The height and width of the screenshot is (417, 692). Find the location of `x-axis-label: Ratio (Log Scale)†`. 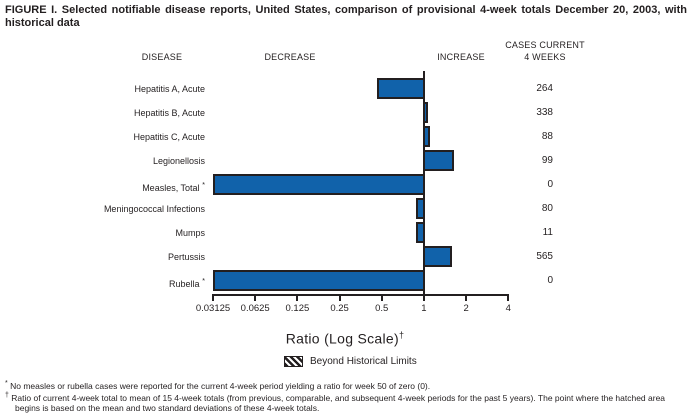

x-axis-label: Ratio (Log Scale)† is located at coordinates (345, 338).